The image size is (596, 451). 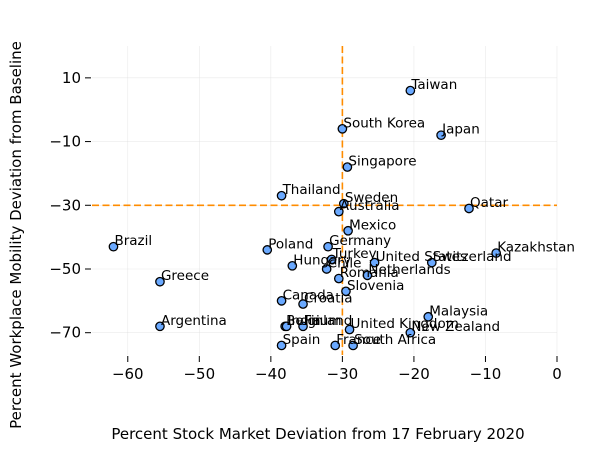 What do you see at coordinates (302, 340) in the screenshot?
I see `point-label: Spain` at bounding box center [302, 340].